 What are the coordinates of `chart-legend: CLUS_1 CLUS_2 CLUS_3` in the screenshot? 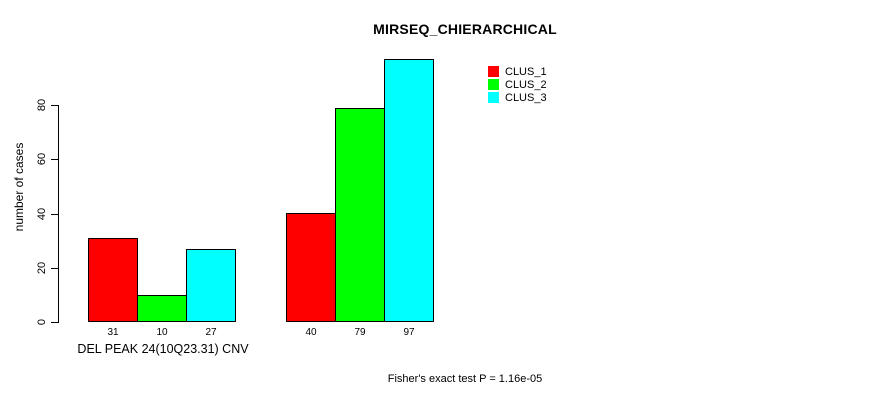 It's located at (517, 84).